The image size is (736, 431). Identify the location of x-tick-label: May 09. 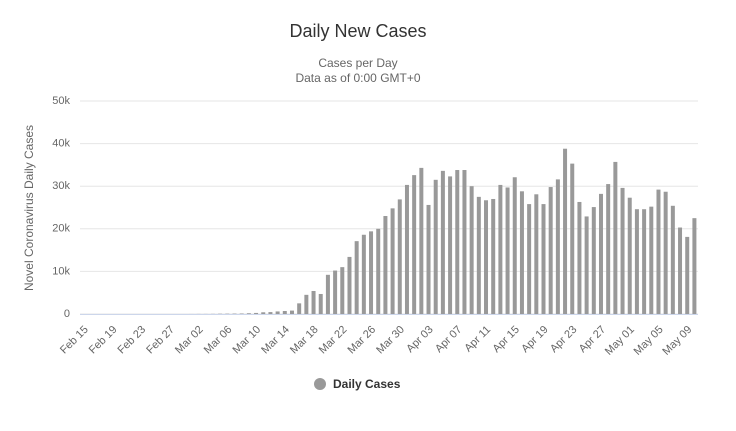
(677, 341).